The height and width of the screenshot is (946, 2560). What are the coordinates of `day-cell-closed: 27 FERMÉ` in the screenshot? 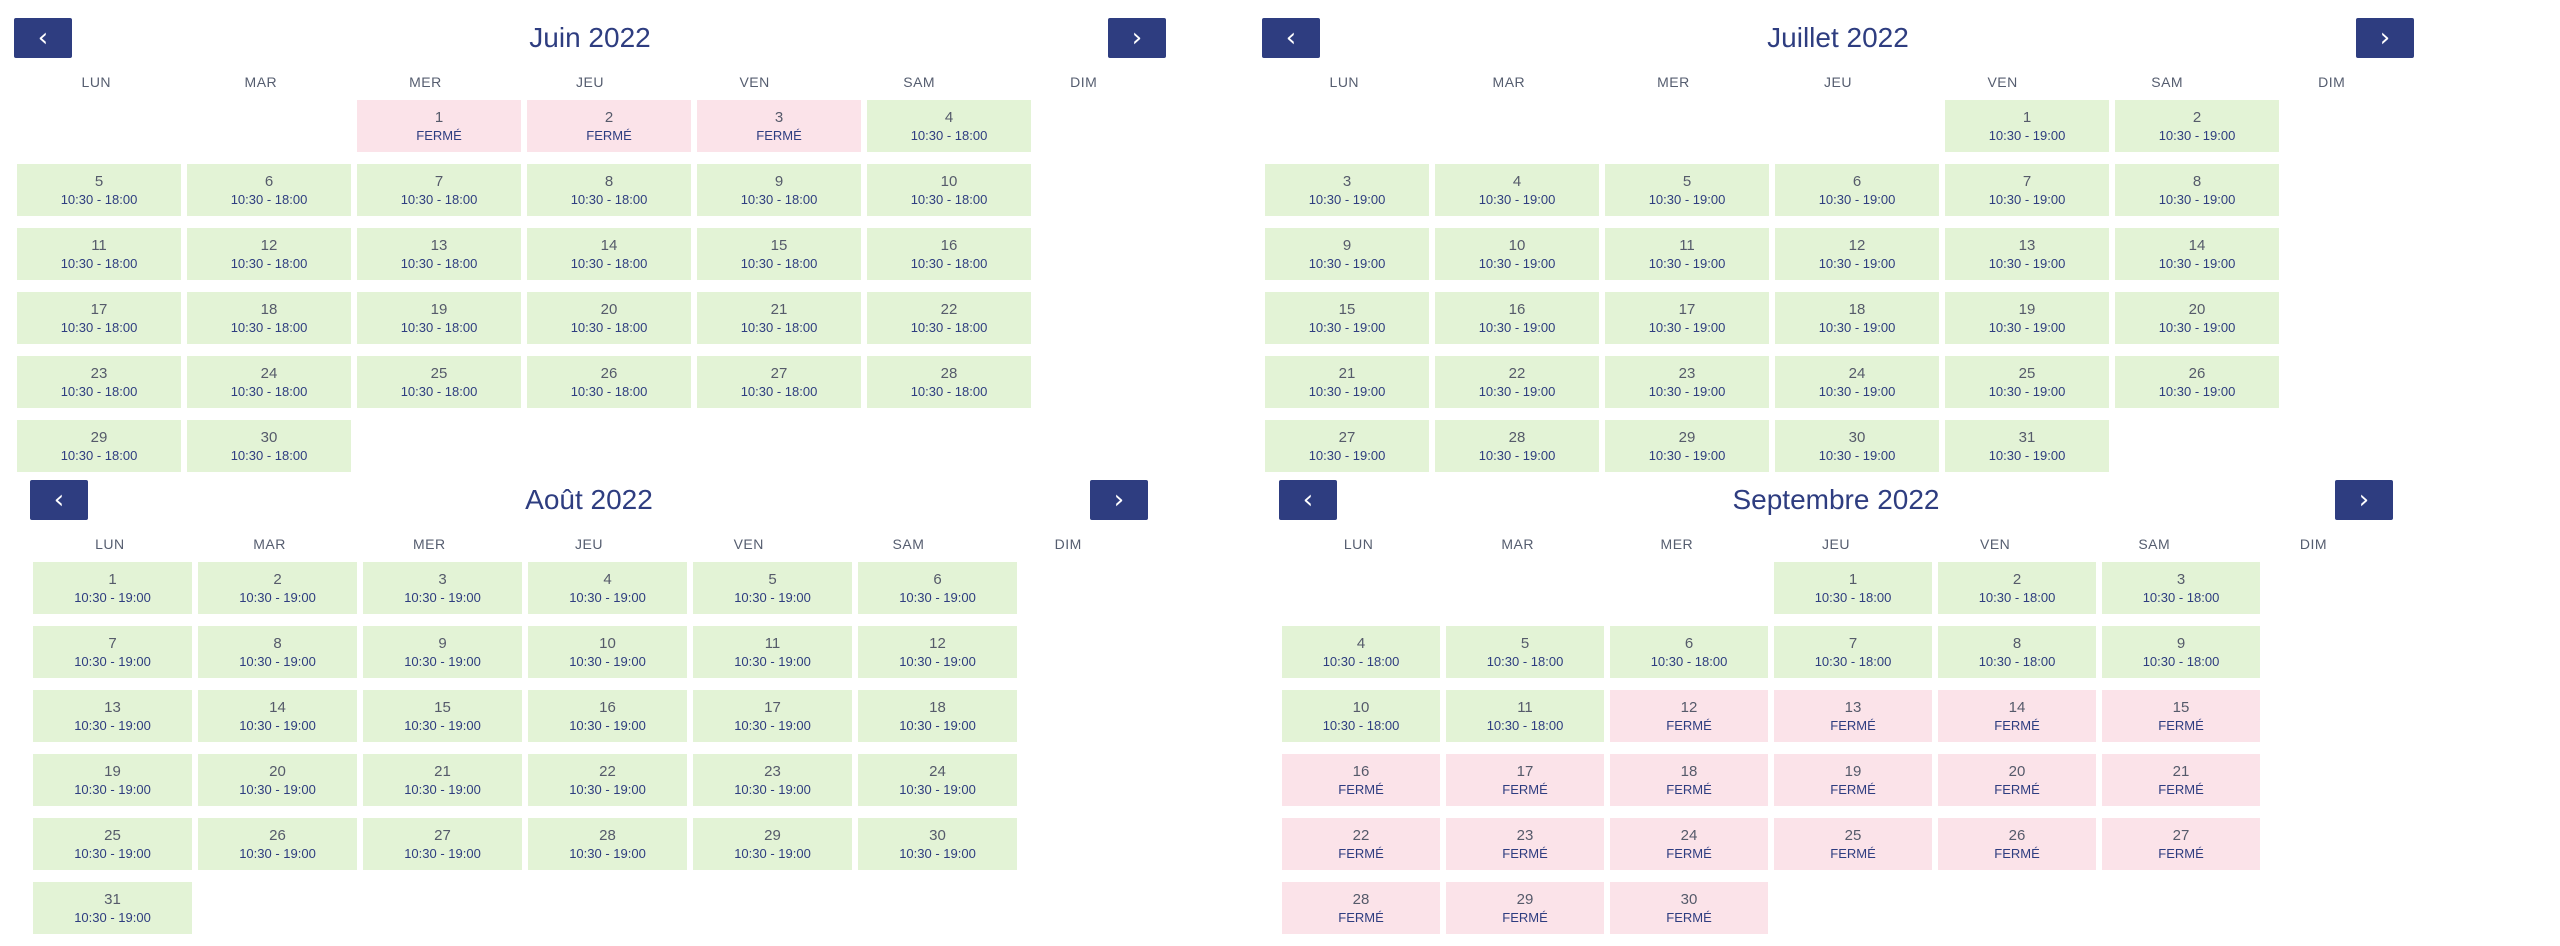 It's located at (2181, 844).